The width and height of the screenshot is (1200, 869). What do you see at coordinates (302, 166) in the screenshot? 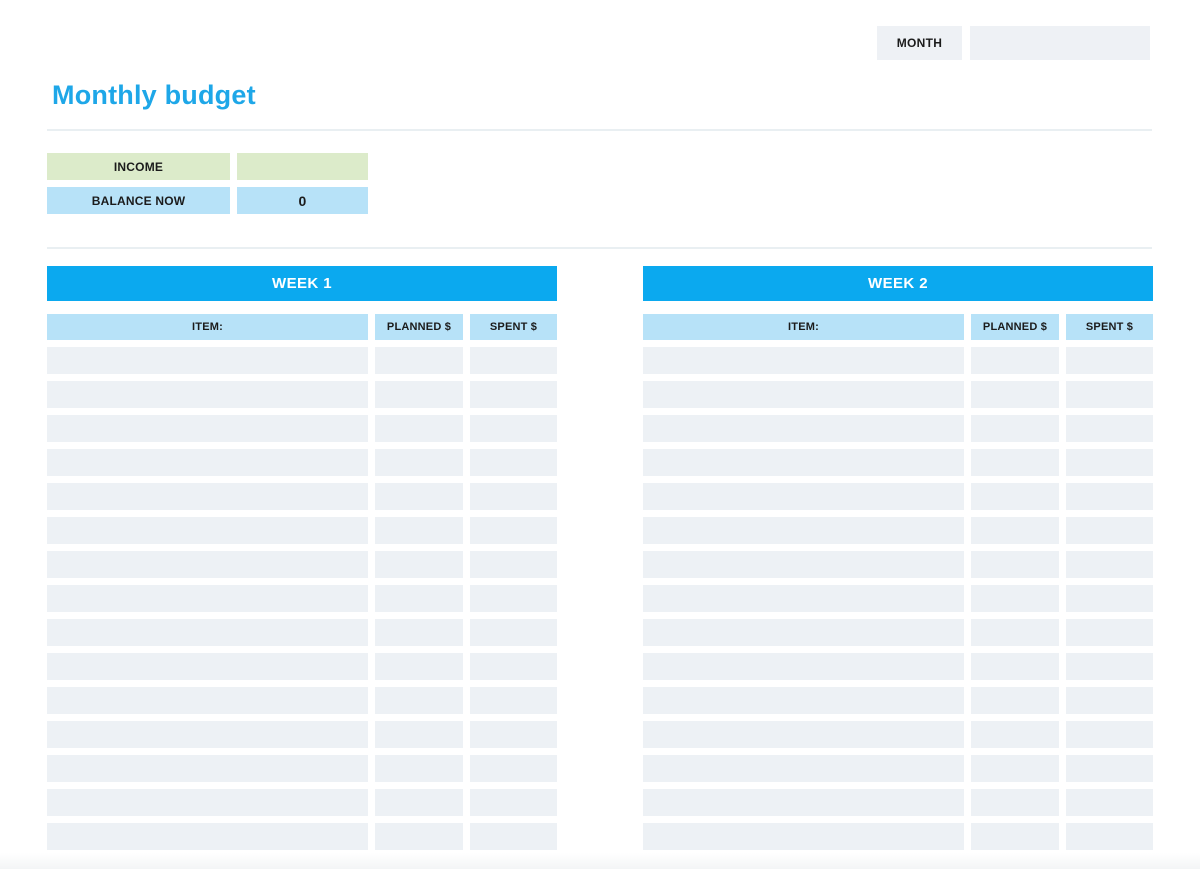
I see `income-value-field` at bounding box center [302, 166].